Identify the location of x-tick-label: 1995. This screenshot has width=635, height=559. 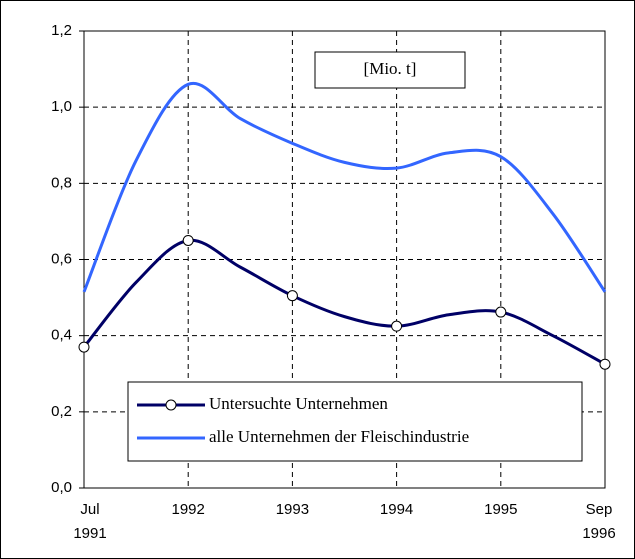
(500, 509).